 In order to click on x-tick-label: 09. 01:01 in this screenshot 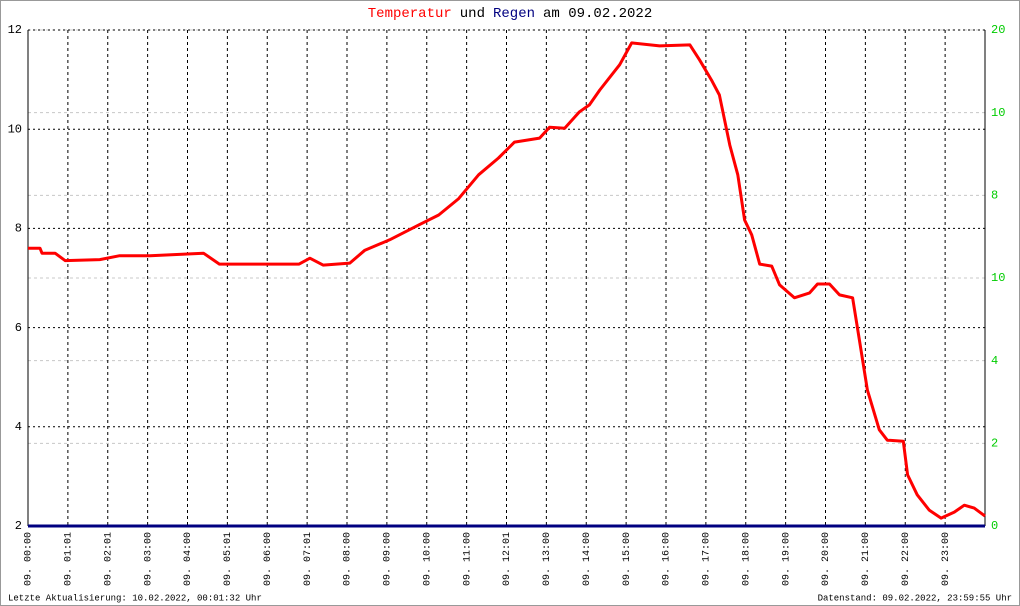, I will do `click(69, 559)`.